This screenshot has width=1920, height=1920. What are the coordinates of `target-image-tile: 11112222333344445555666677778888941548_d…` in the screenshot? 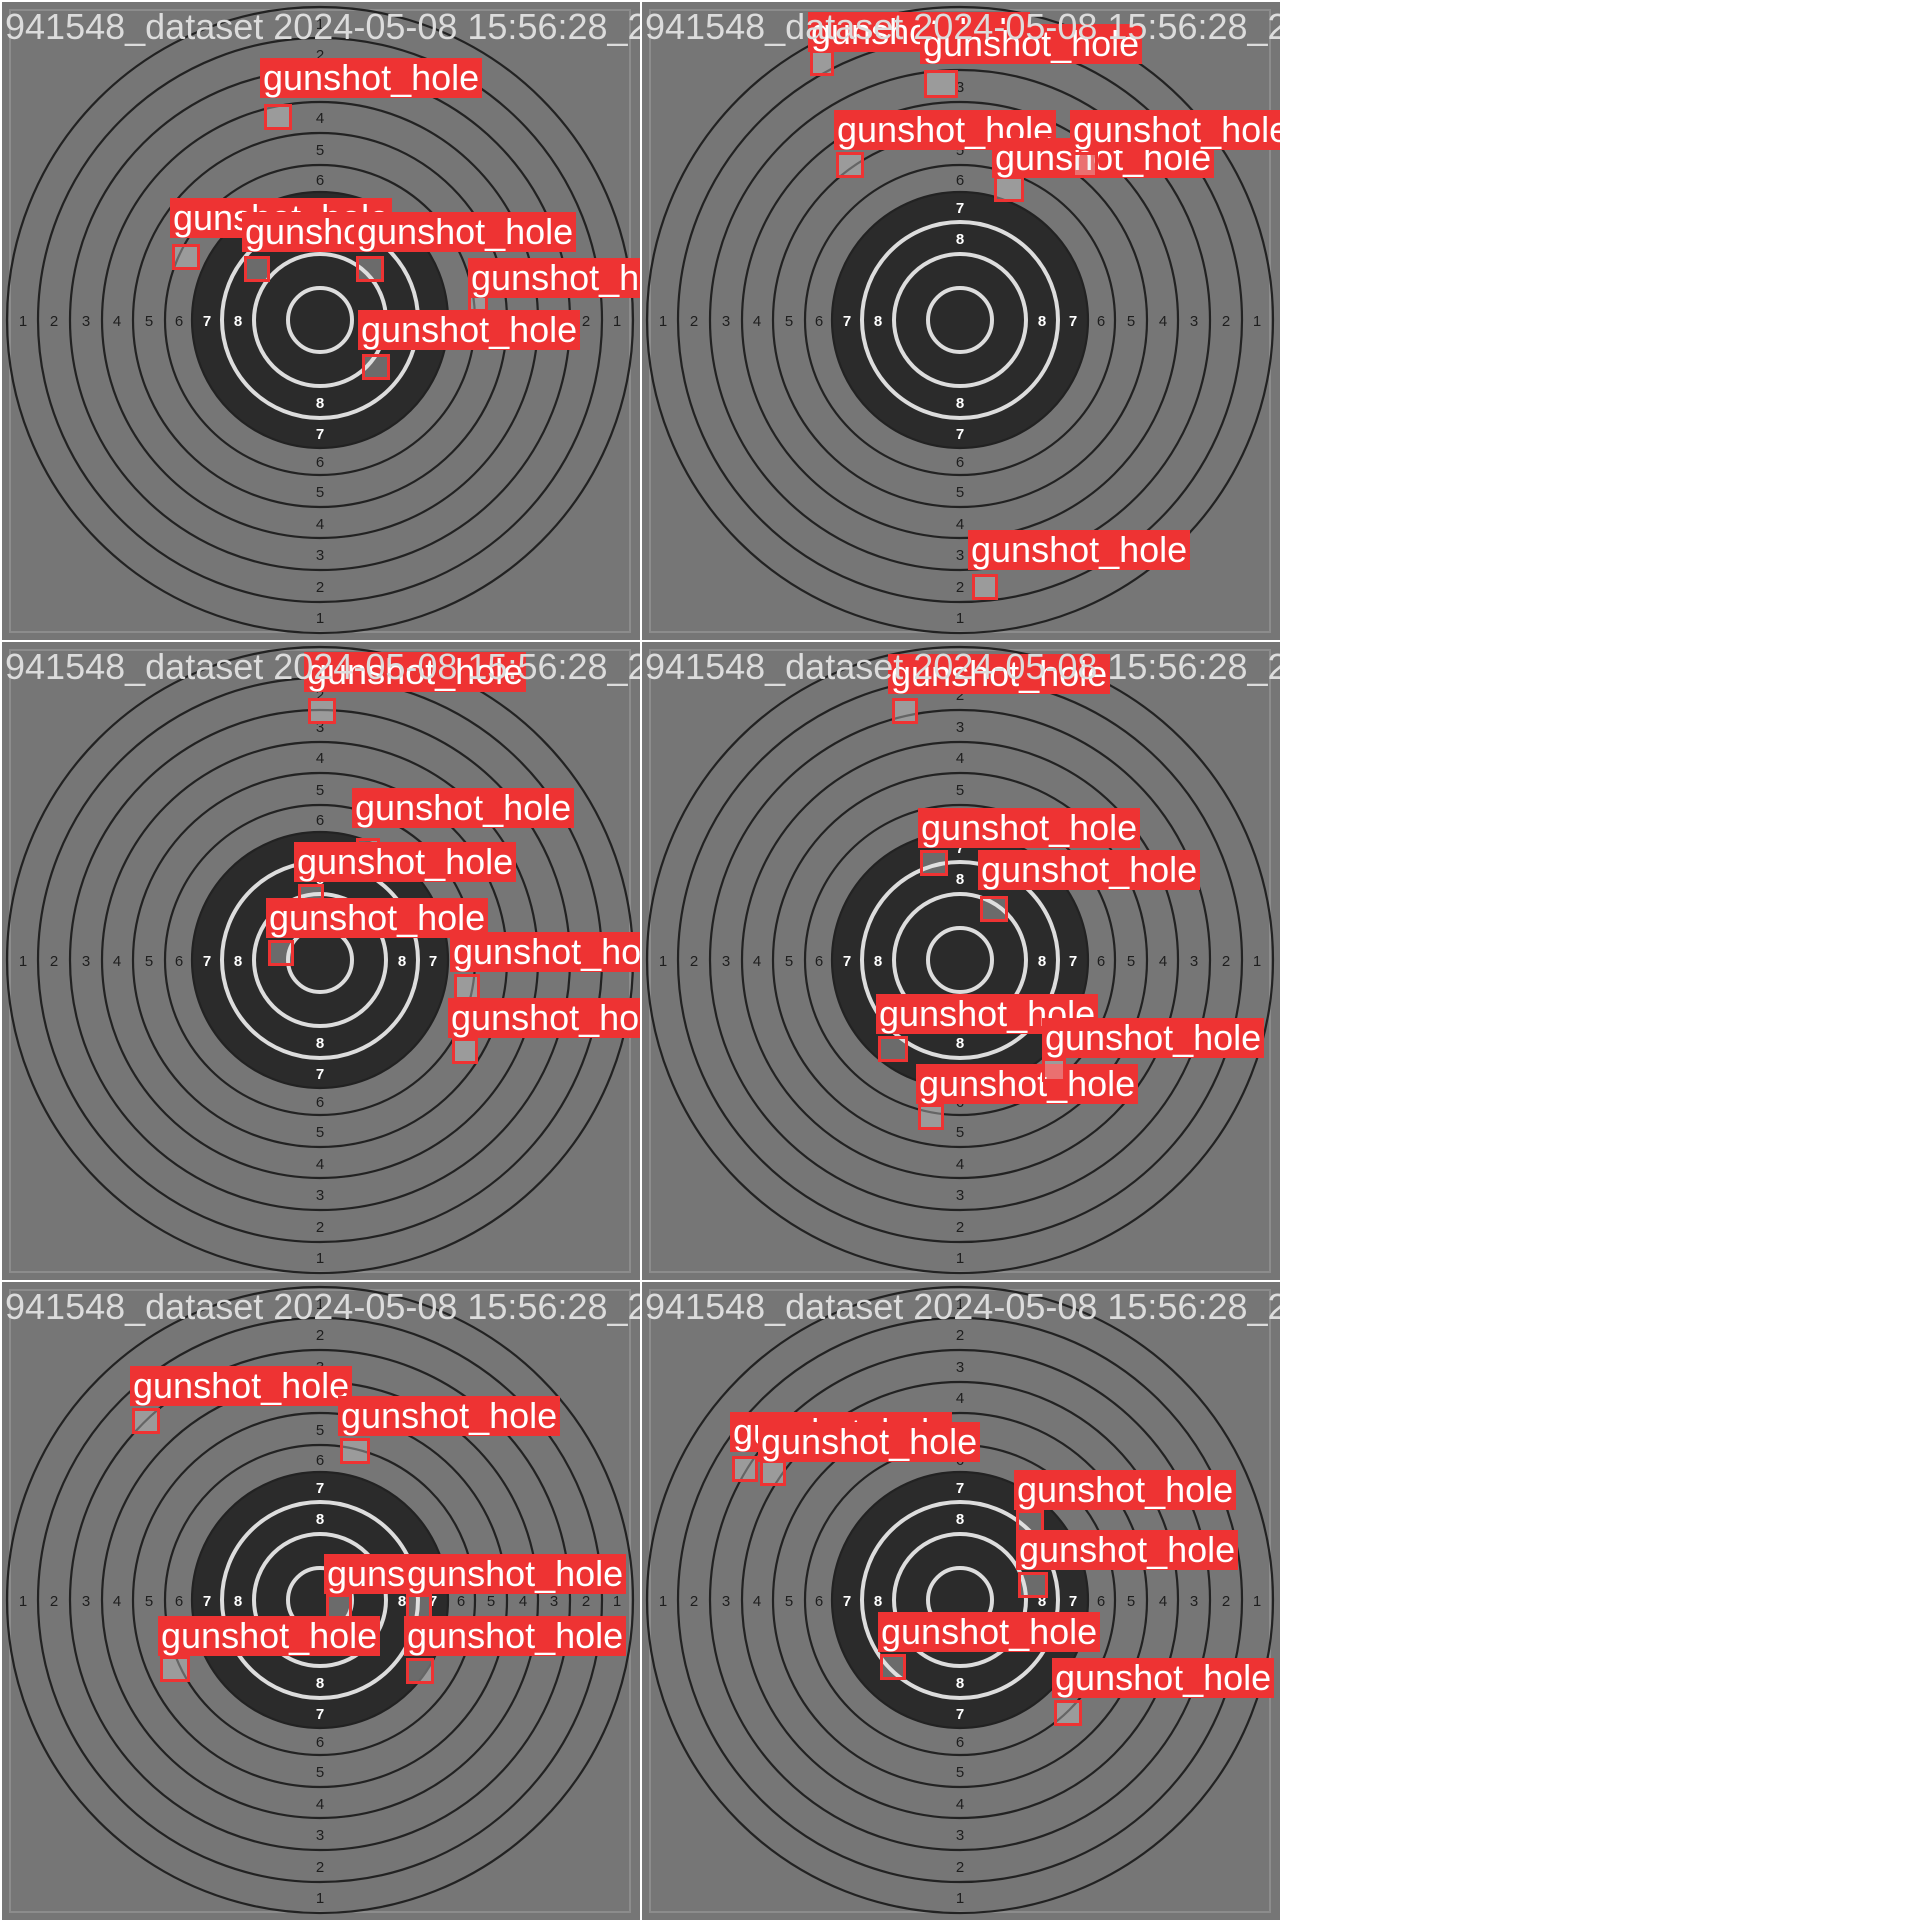 It's located at (321, 321).